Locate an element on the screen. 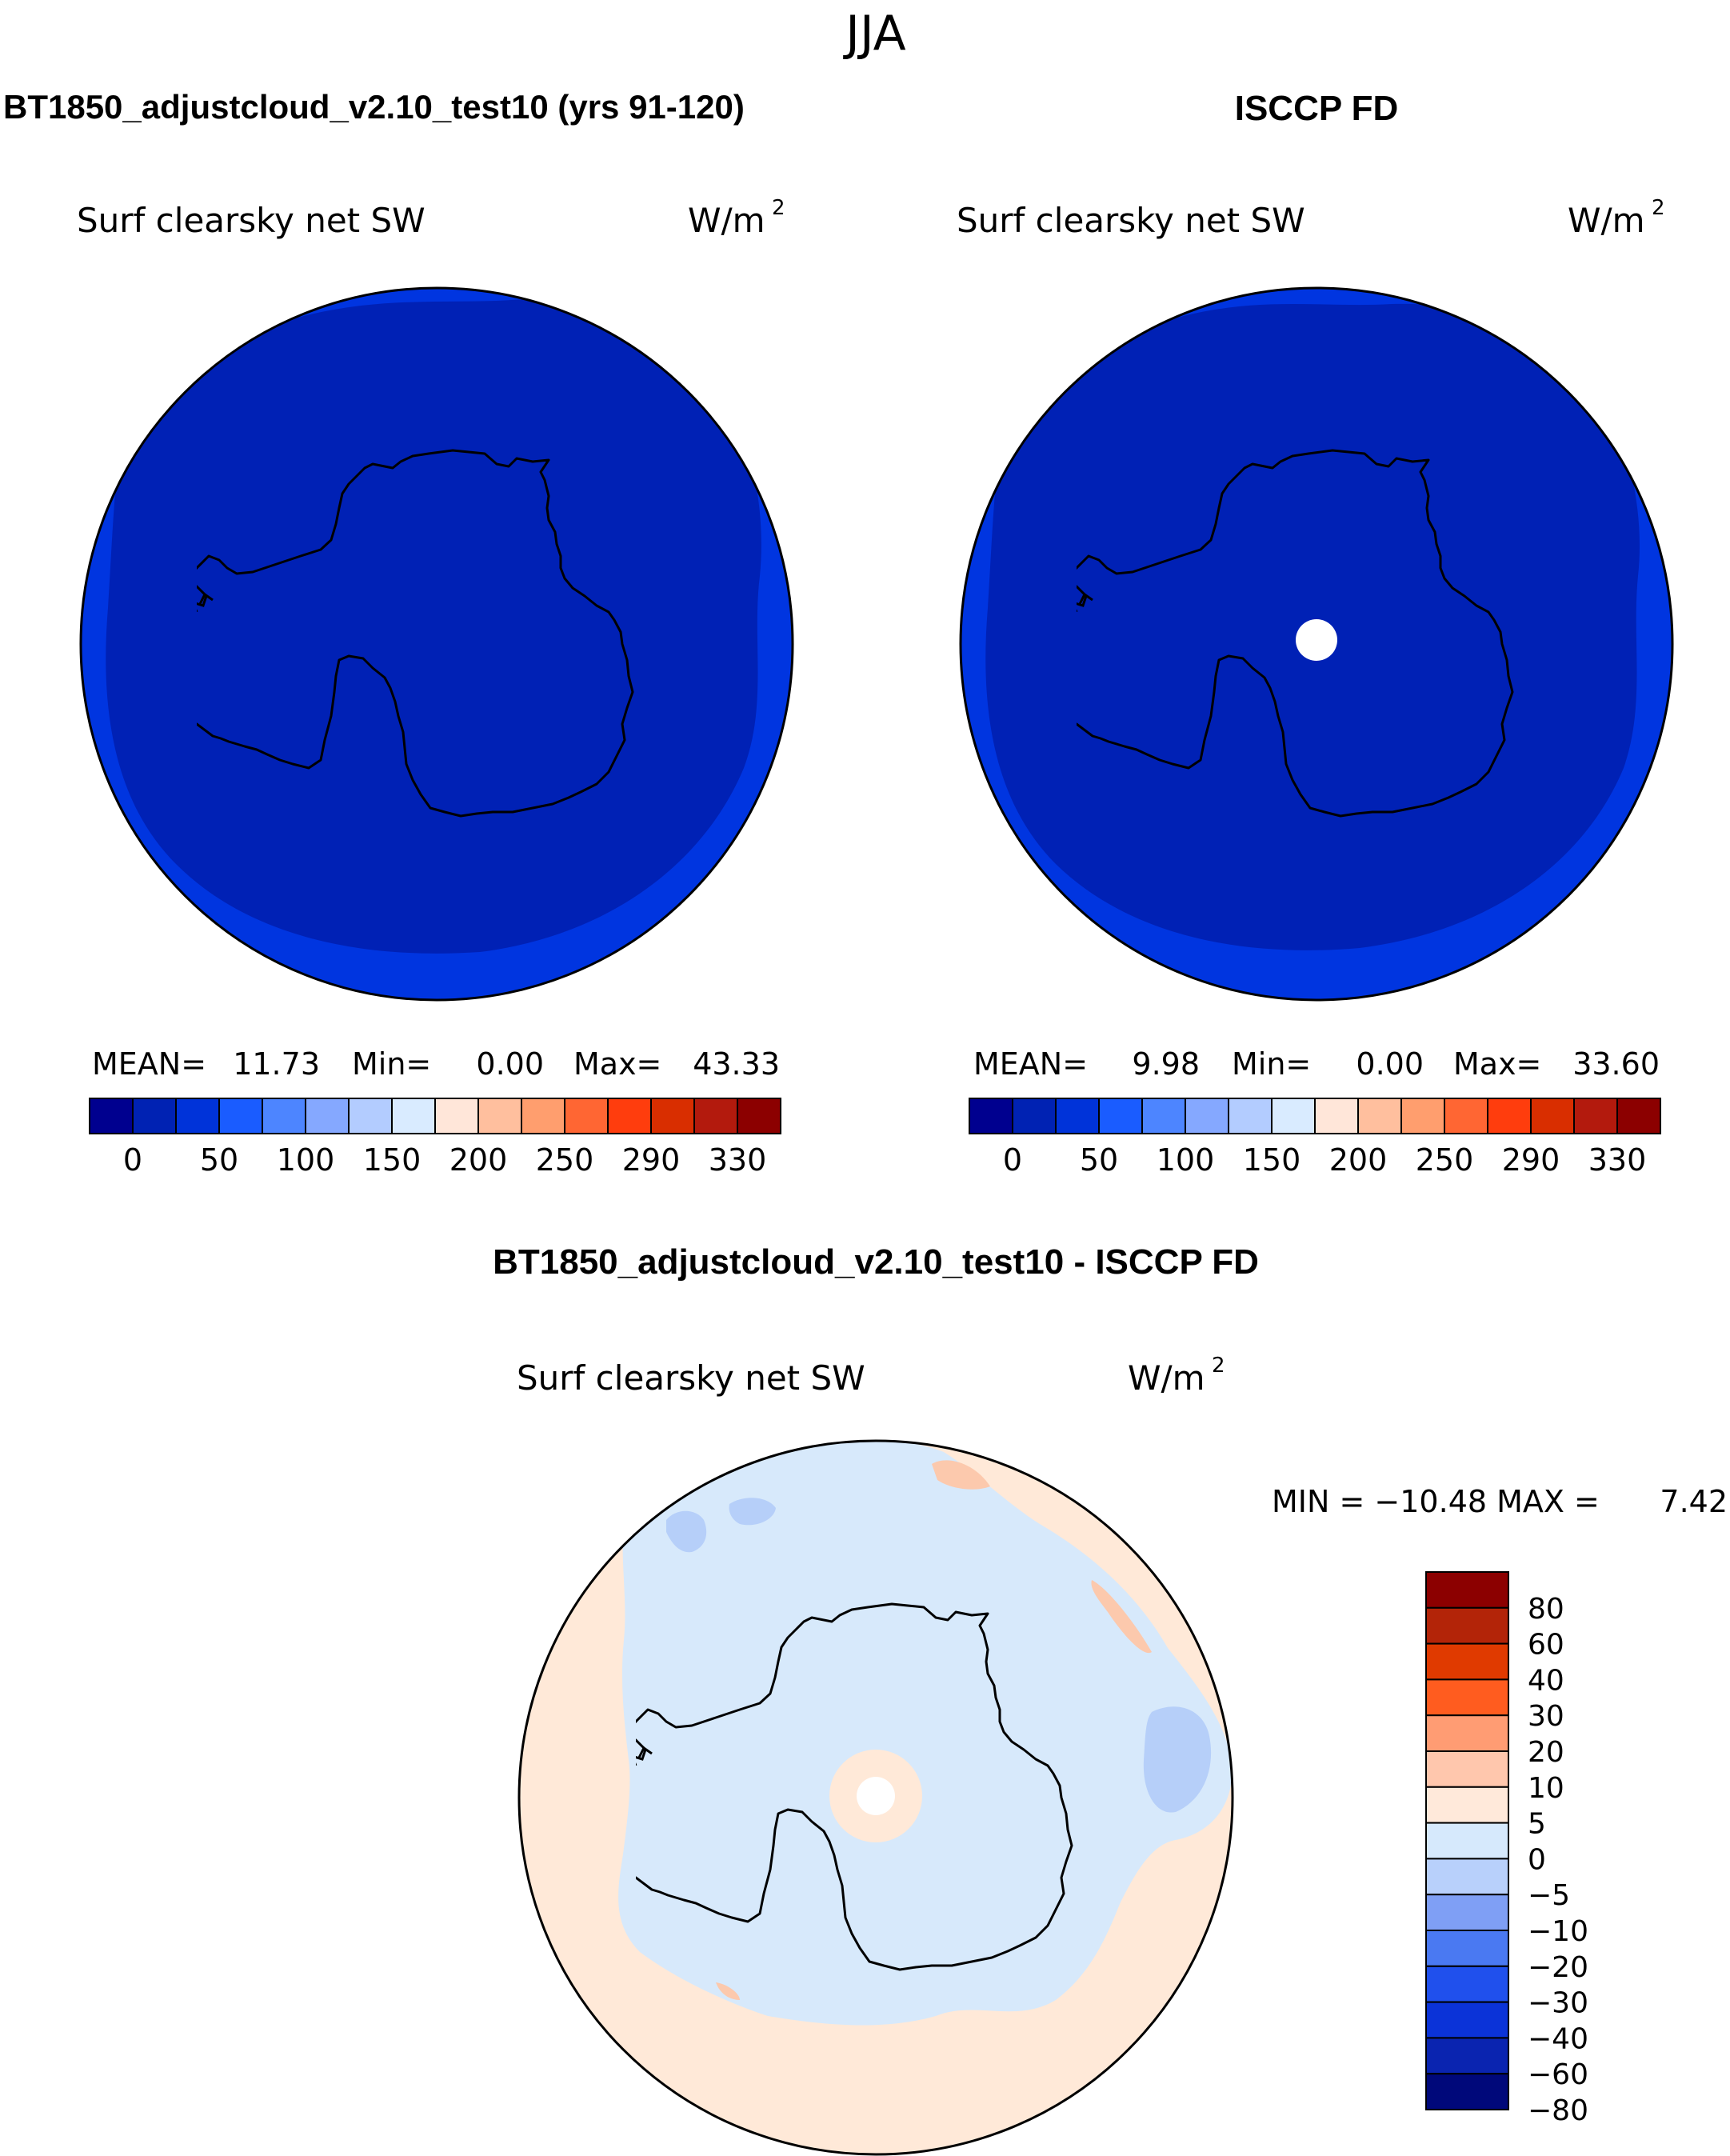  obs-mean-value: 9.98 is located at coordinates (1166, 1064).